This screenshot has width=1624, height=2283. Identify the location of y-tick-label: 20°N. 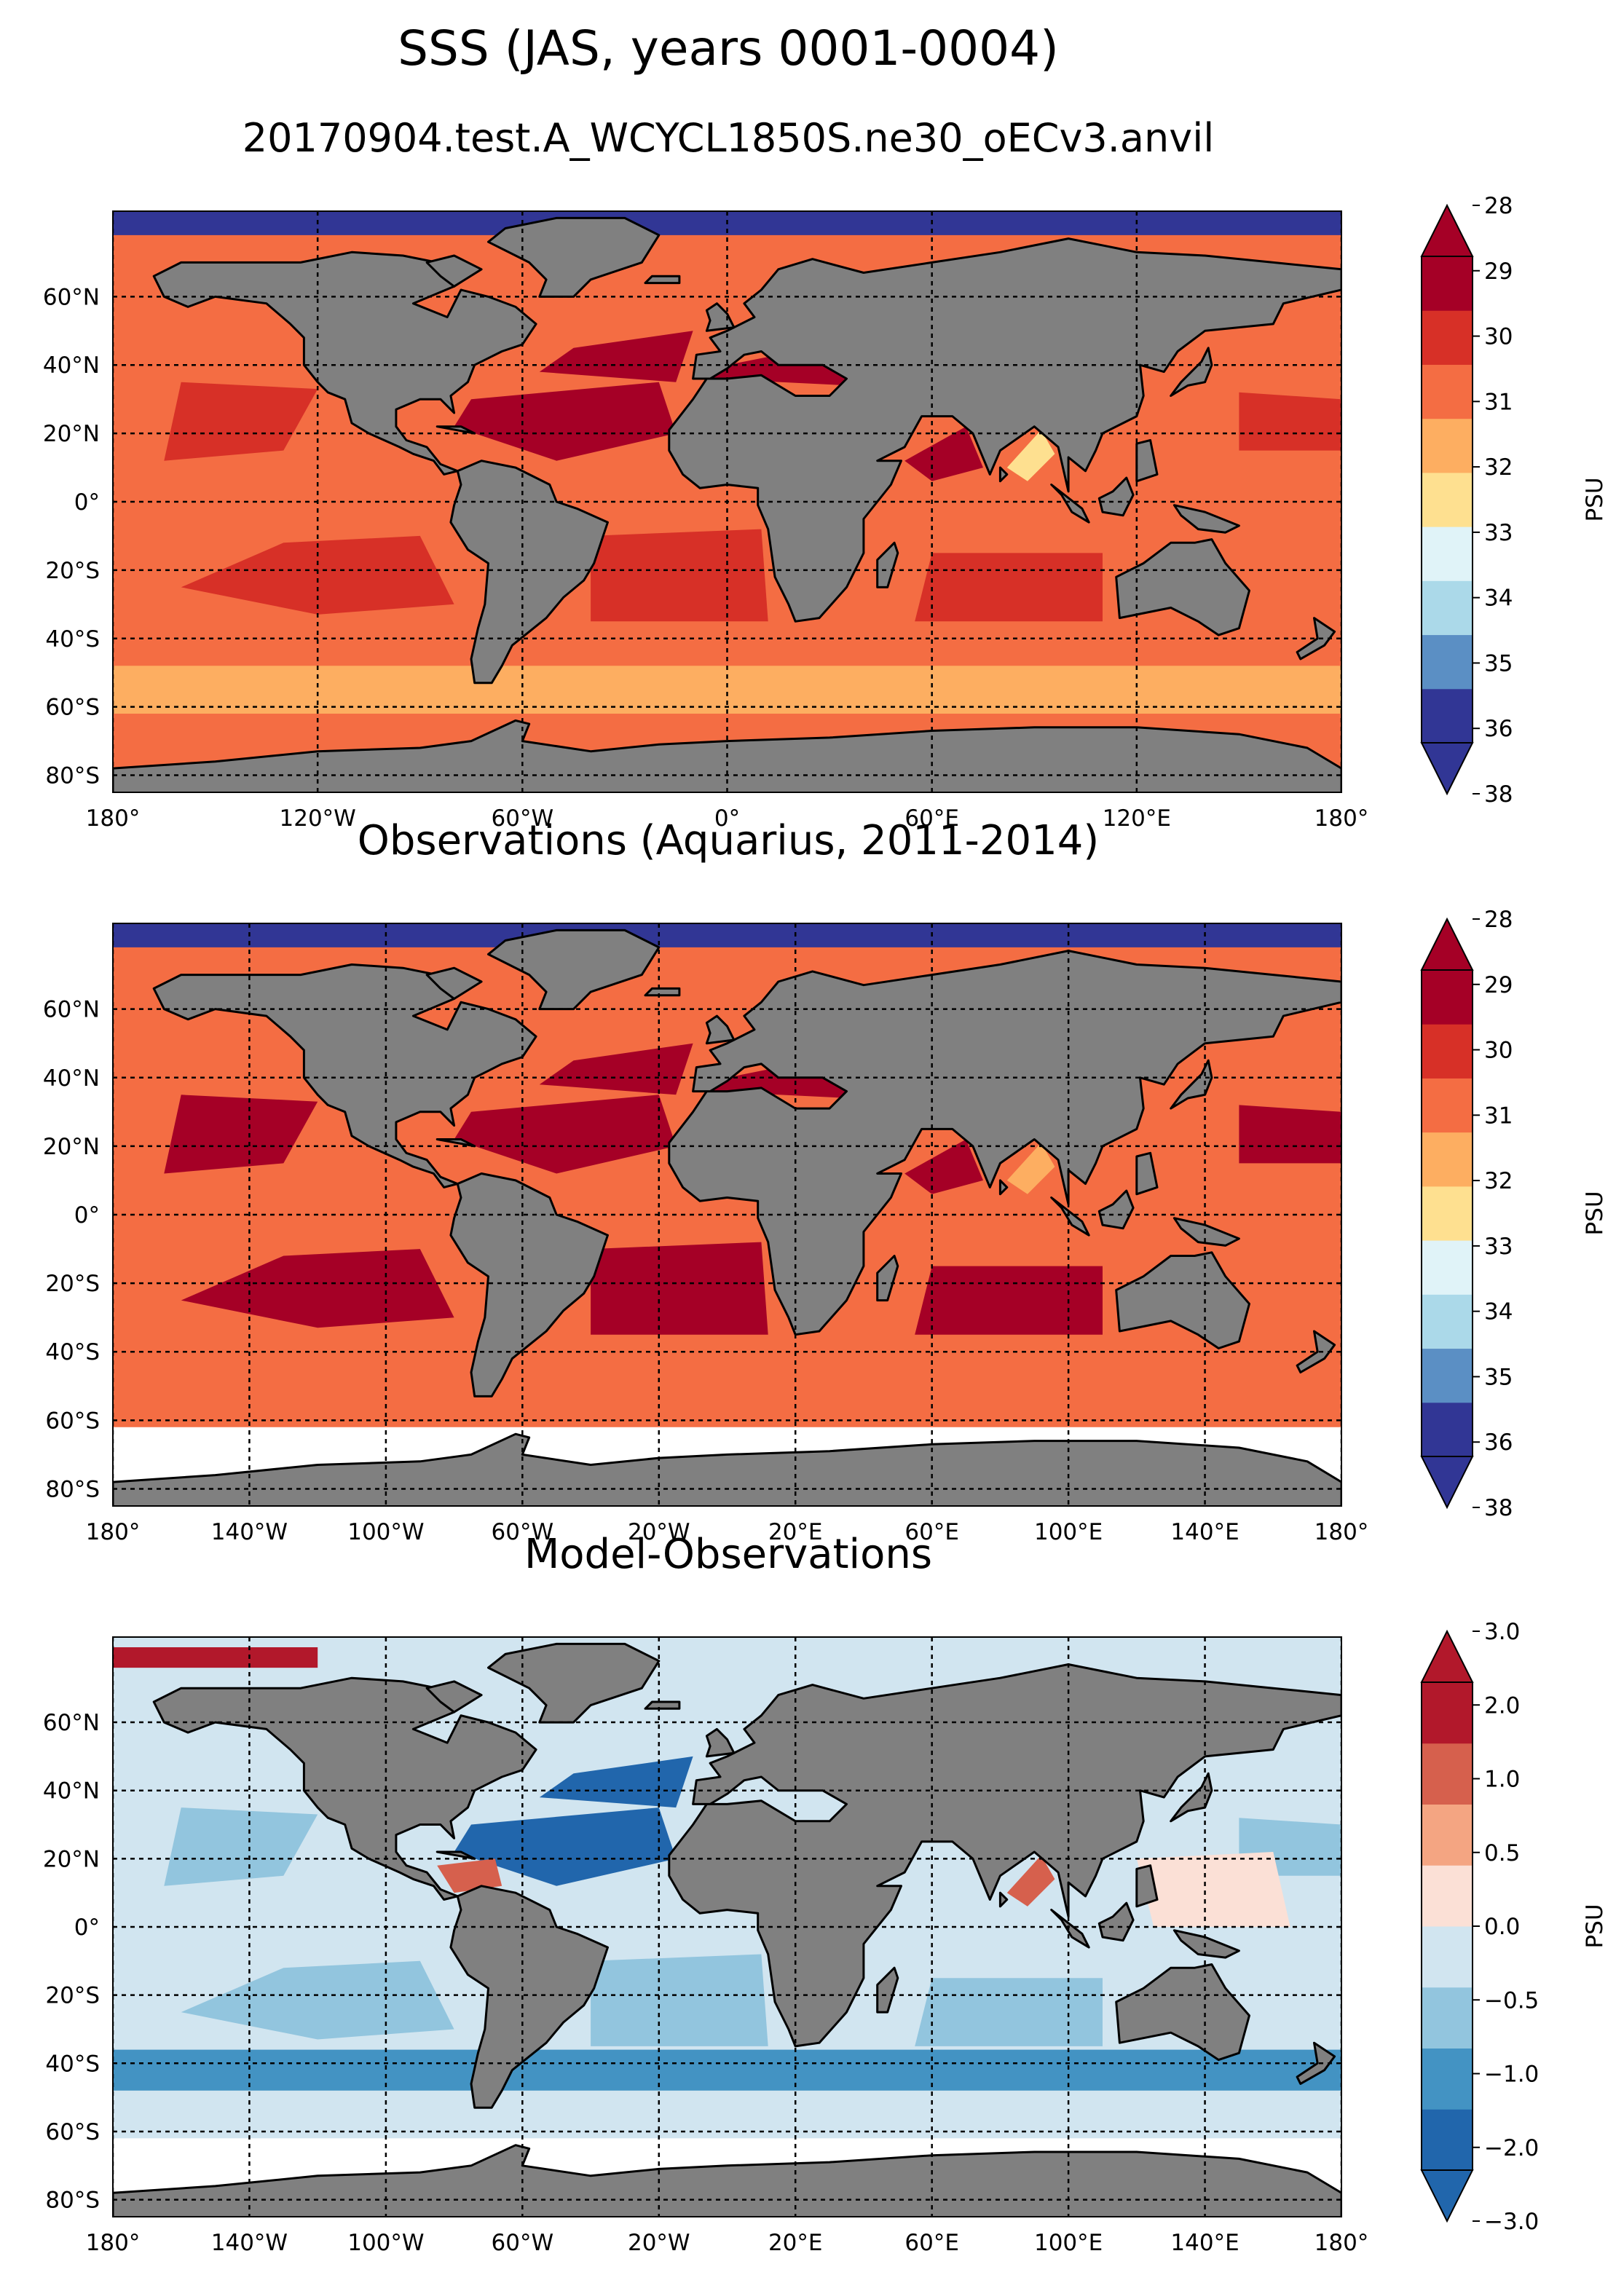
(71, 1859).